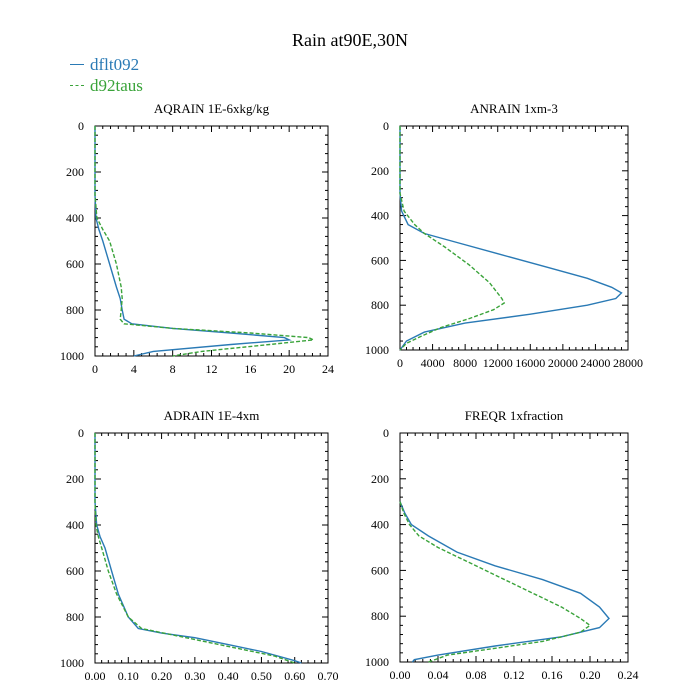 Image resolution: width=700 pixels, height=700 pixels. Describe the element at coordinates (552, 675) in the screenshot. I see `x-tick-label: 0.16` at that location.